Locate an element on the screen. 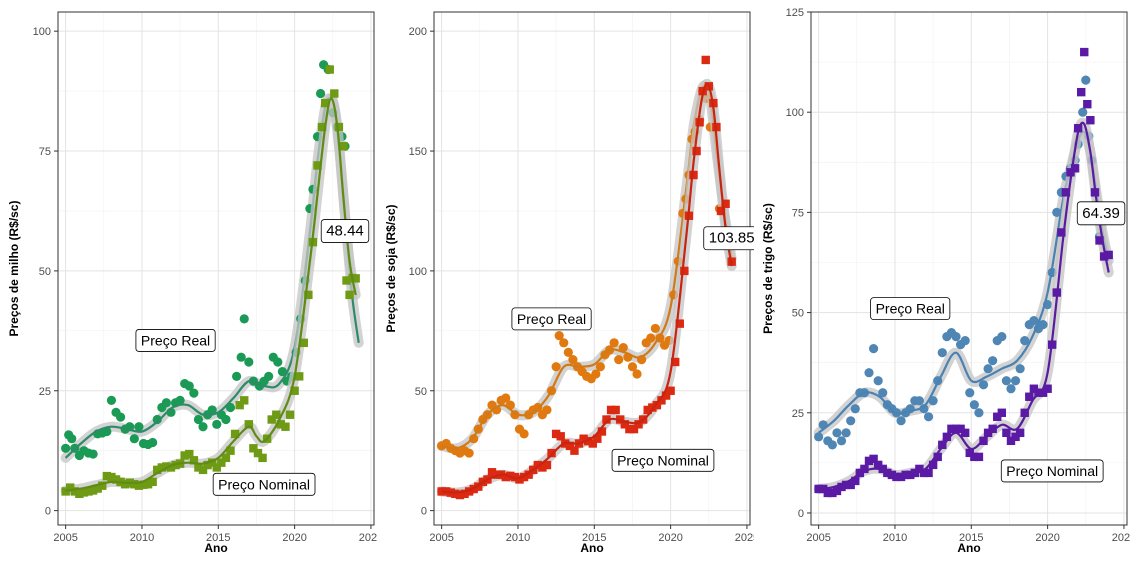 This screenshot has height=562, width=1130. soybean-y-tick-label: 100 is located at coordinates (418, 272).